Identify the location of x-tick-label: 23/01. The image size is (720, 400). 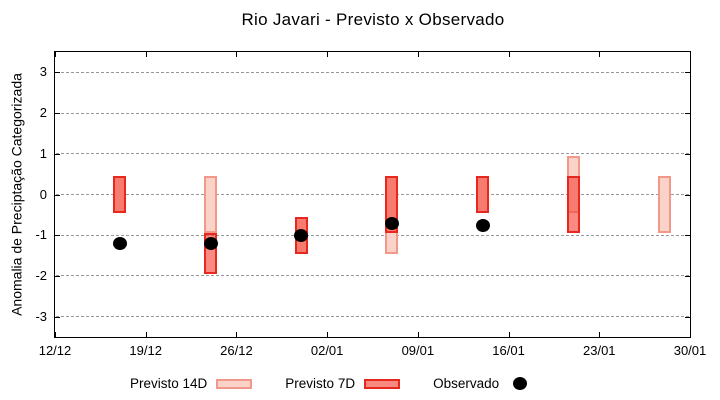
(599, 350).